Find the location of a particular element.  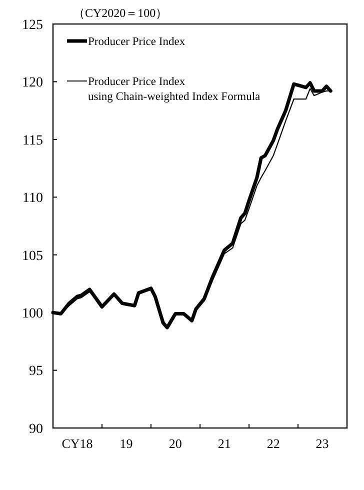

x-tick-label: 23 is located at coordinates (322, 443).